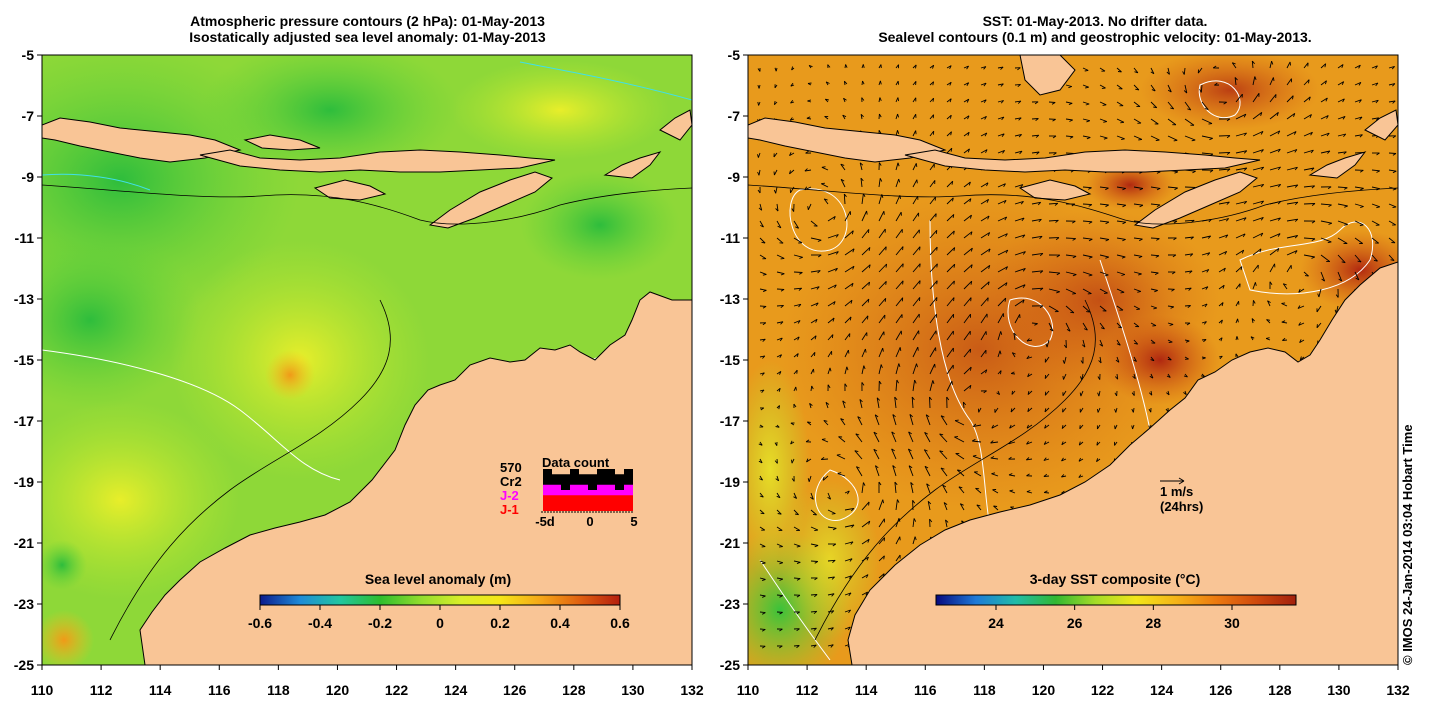  I want to click on velocity-scale-arrowhead, so click(1181, 481).